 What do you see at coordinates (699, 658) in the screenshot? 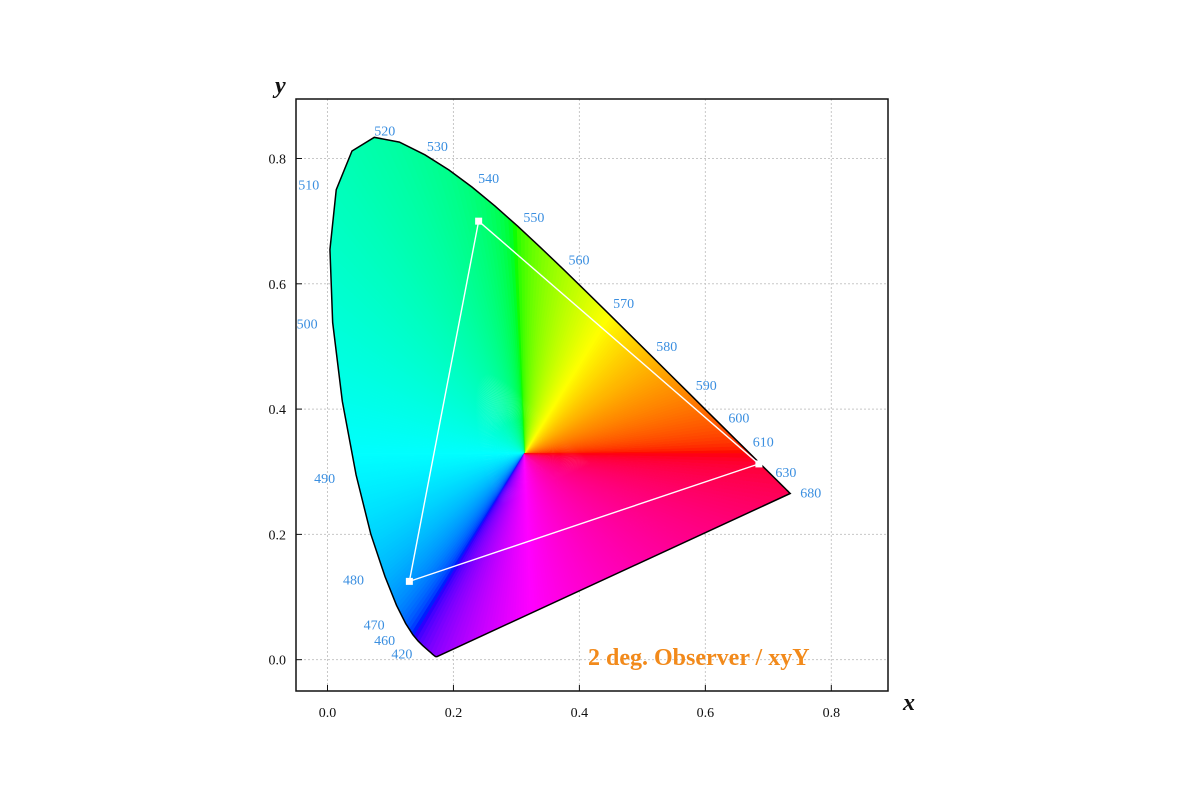
I see `observer-annotation: 2 deg. Observer / xyY` at bounding box center [699, 658].